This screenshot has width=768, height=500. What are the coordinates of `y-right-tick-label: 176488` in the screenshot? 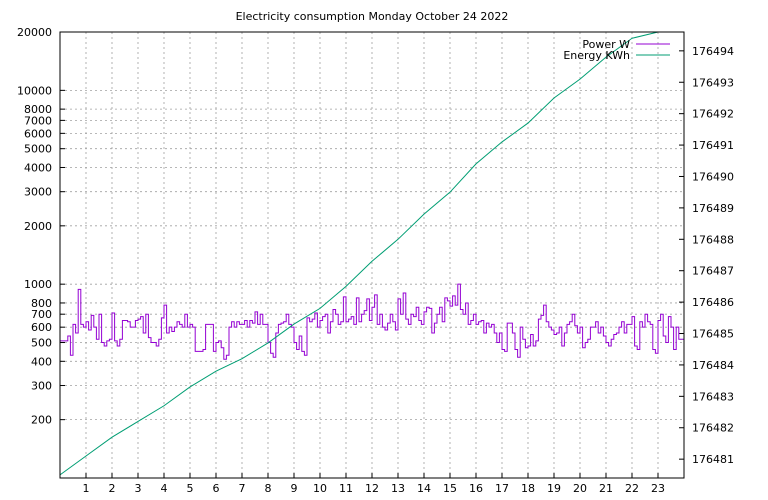 It's located at (713, 239).